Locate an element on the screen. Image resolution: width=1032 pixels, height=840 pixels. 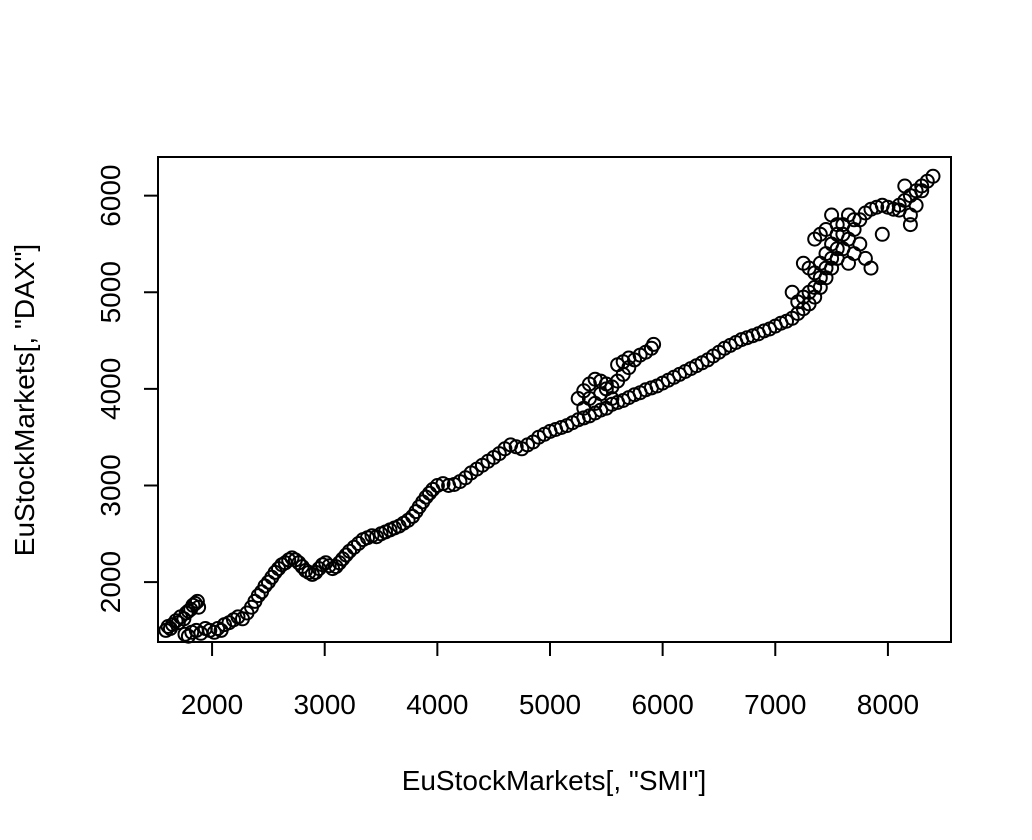
x-tick-label-4: 6000 is located at coordinates (662, 704).